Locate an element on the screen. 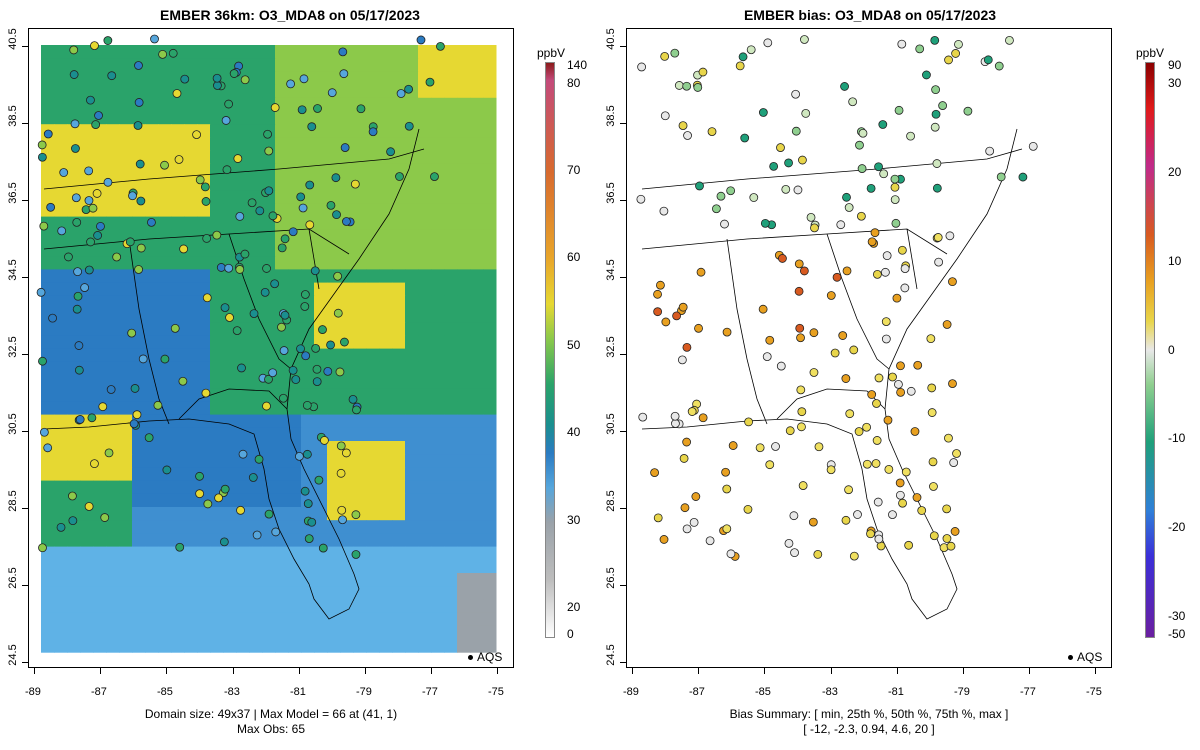  left-colorbar is located at coordinates (550, 350).